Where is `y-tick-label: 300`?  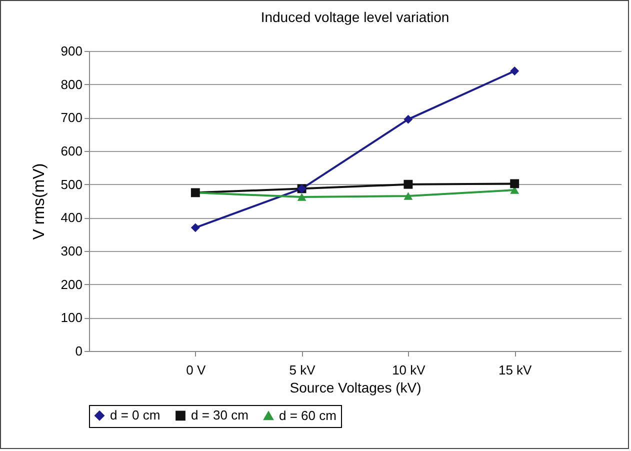 y-tick-label: 300 is located at coordinates (71, 251).